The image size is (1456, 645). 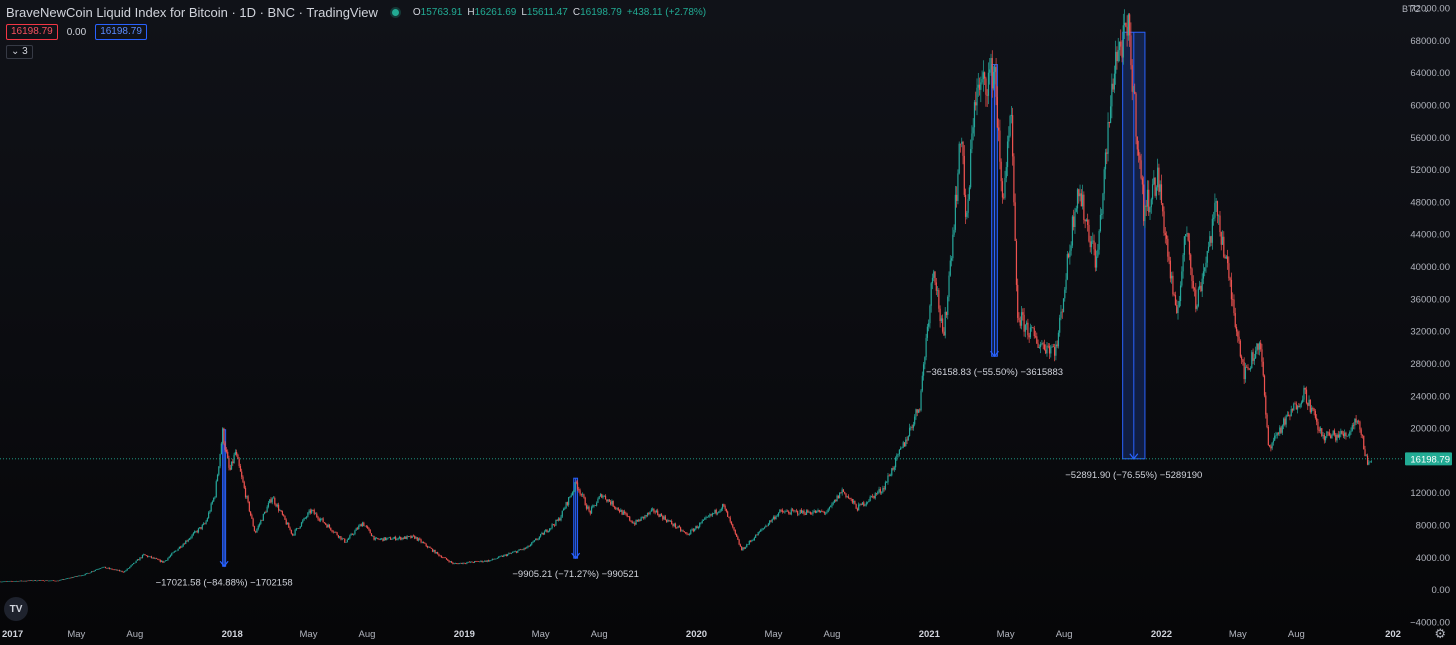 What do you see at coordinates (464, 634) in the screenshot?
I see `time-tick-label: 2019` at bounding box center [464, 634].